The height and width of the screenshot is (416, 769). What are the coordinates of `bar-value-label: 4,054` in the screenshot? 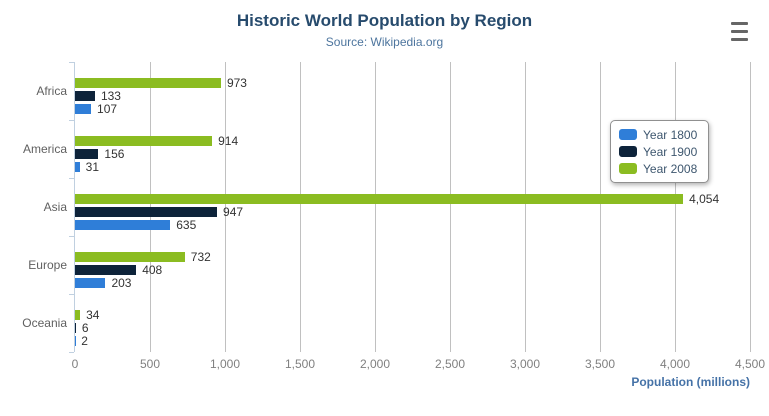 It's located at (704, 199).